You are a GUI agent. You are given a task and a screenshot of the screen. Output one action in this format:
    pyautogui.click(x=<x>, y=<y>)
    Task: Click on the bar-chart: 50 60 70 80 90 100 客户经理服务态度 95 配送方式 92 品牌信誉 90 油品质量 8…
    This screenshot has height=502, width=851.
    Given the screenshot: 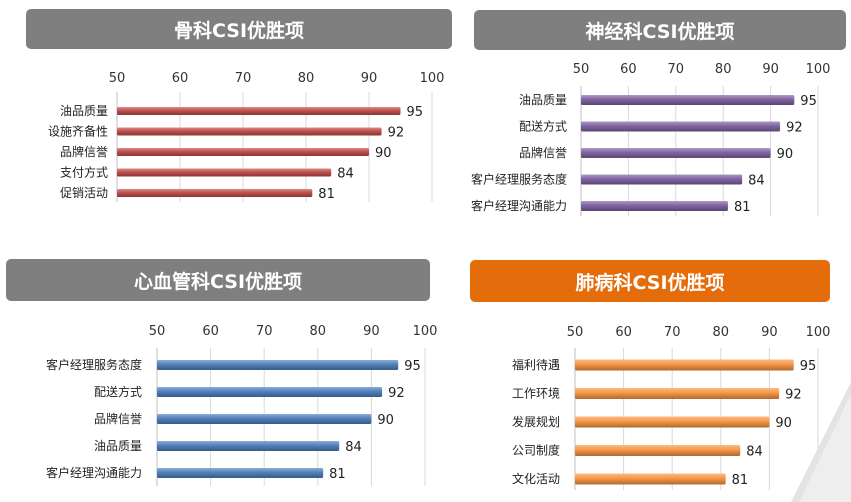 What is the action you would take?
    pyautogui.click(x=242, y=405)
    